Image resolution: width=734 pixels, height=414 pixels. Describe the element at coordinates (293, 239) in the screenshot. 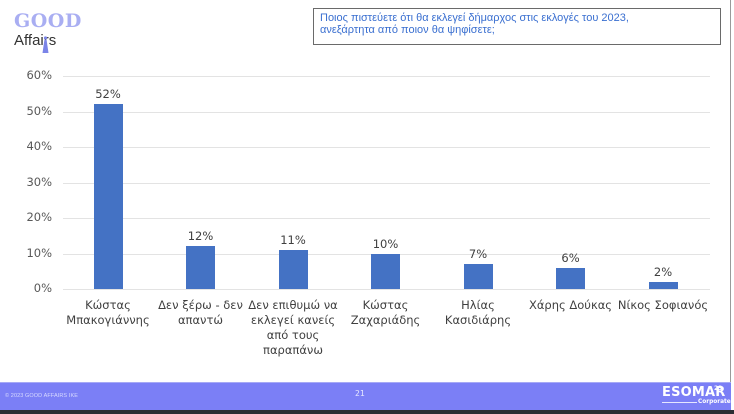

I see `bar-value-label: 11%` at that location.